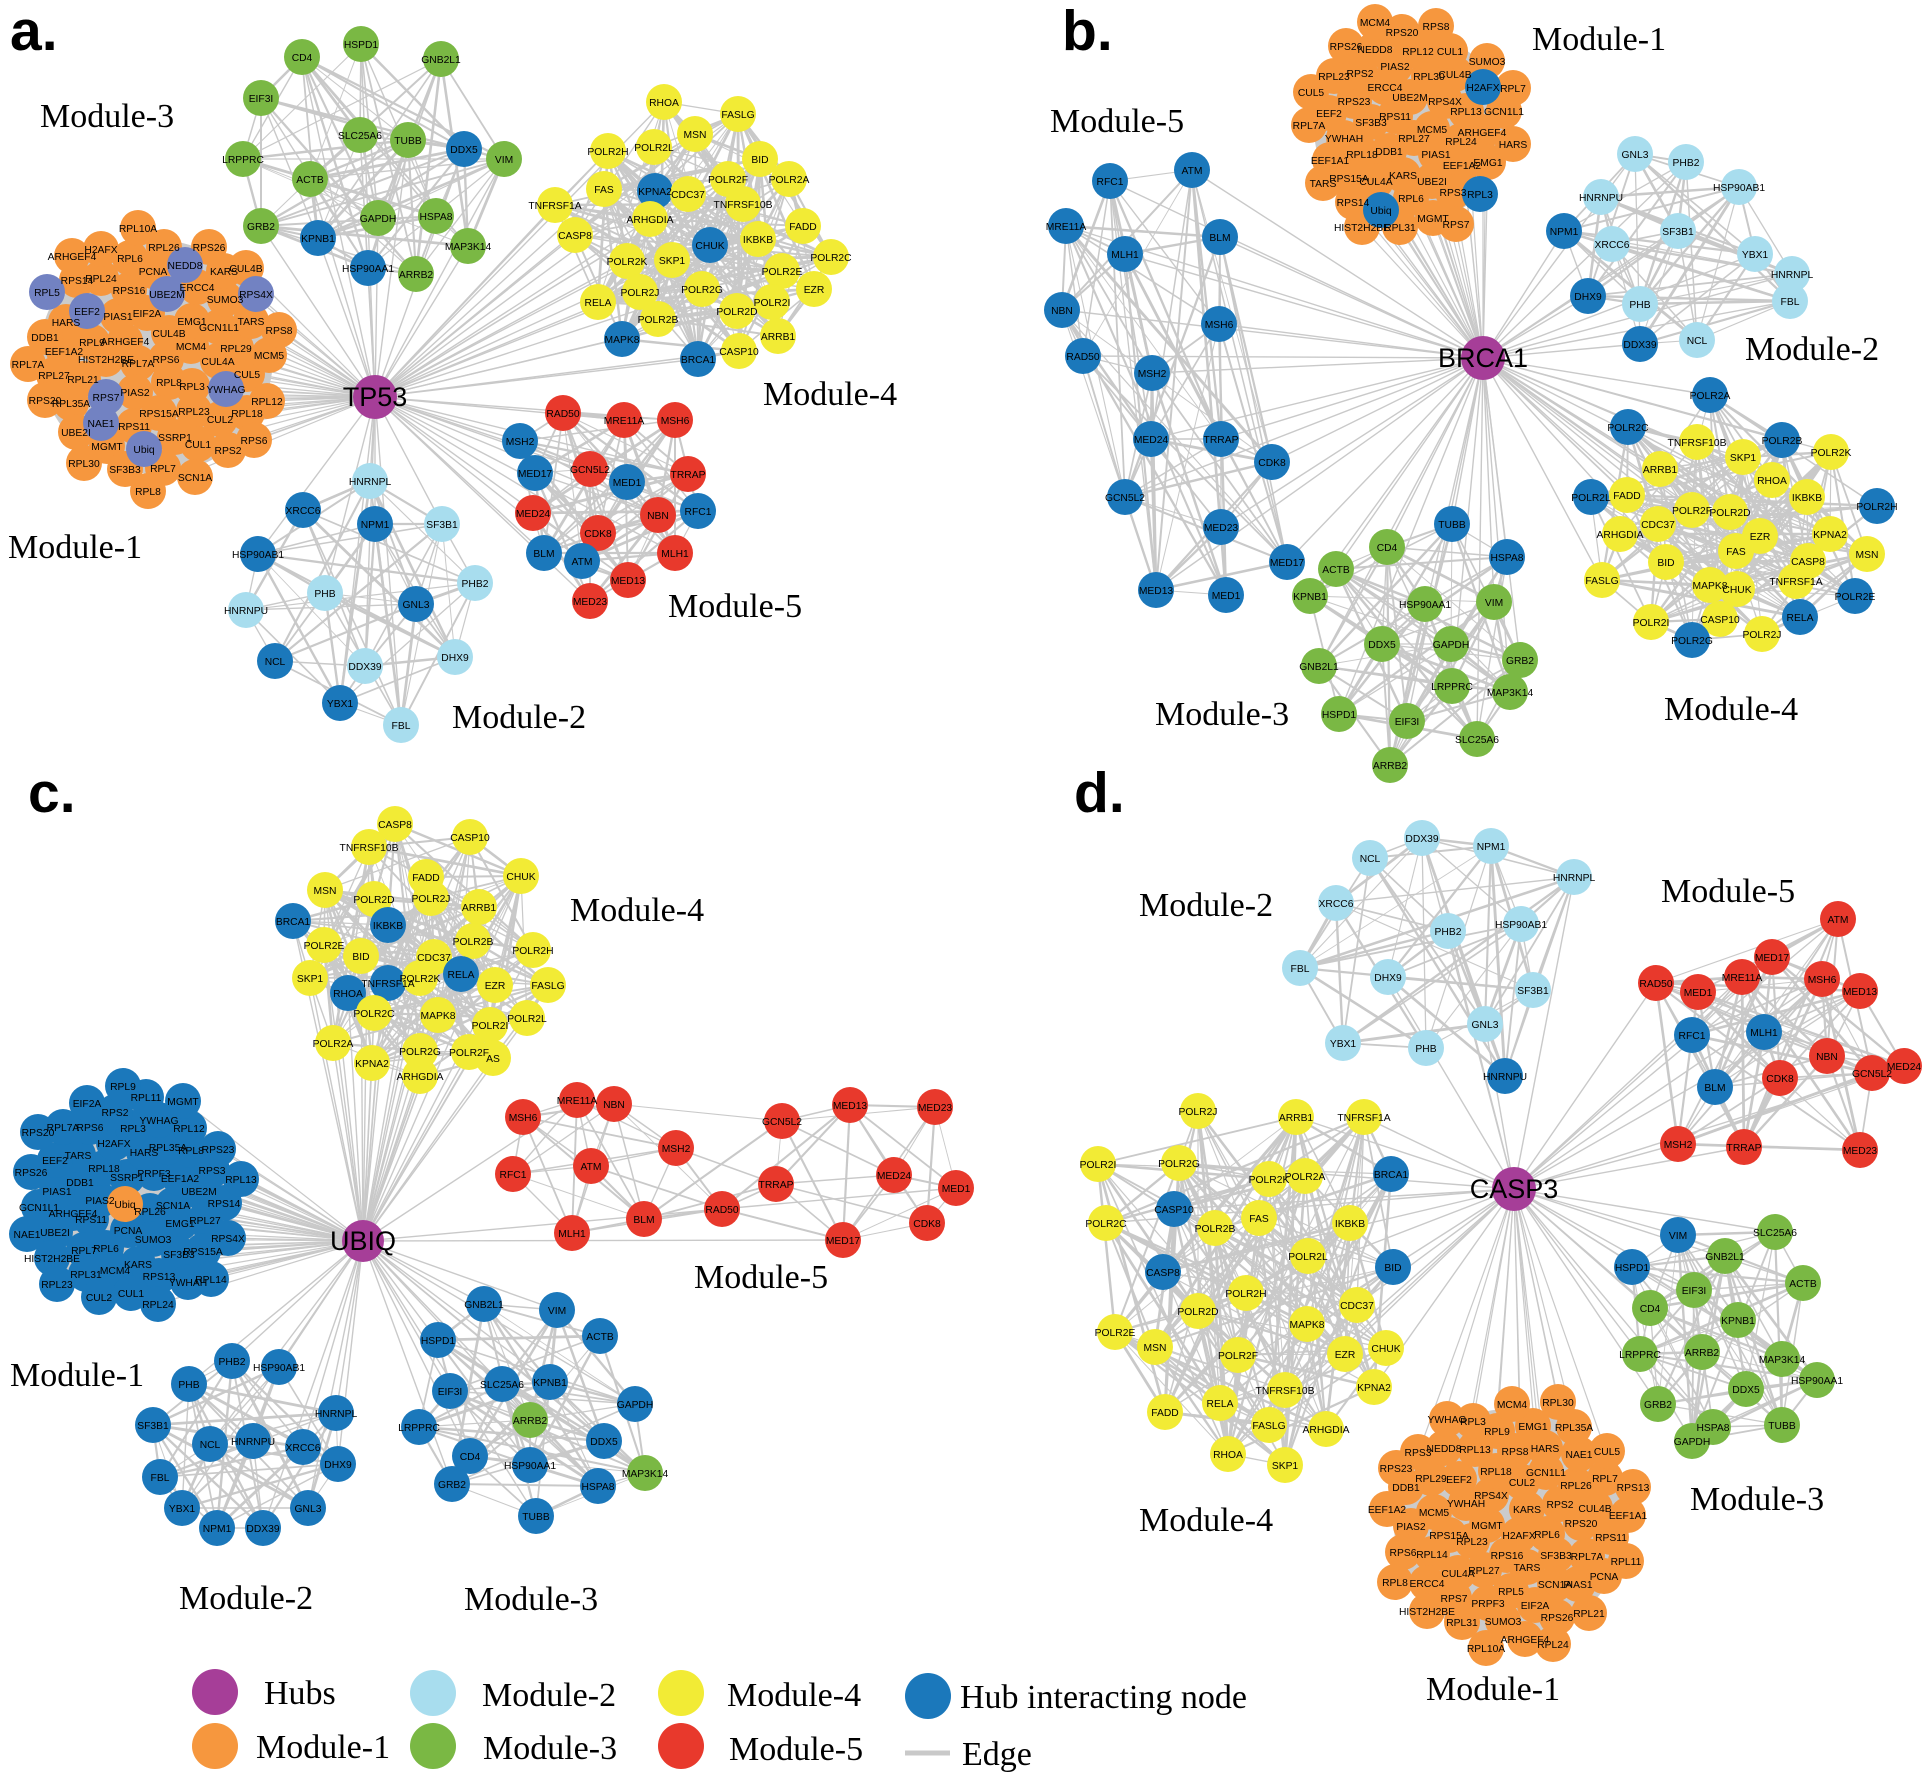 The image size is (1923, 1775). What do you see at coordinates (113, 1144) in the screenshot?
I see `svg-text: H2AFX` at bounding box center [113, 1144].